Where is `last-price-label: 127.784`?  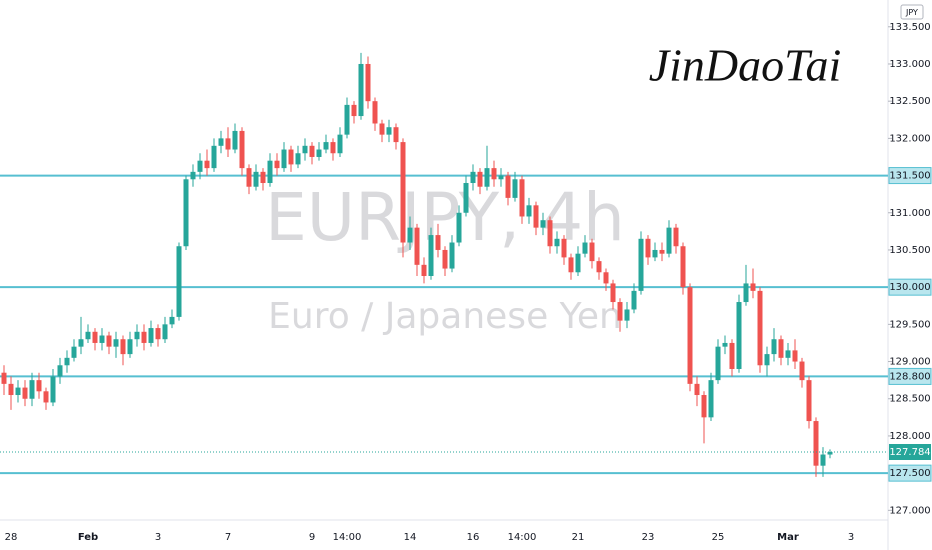
last-price-label: 127.784 is located at coordinates (909, 452).